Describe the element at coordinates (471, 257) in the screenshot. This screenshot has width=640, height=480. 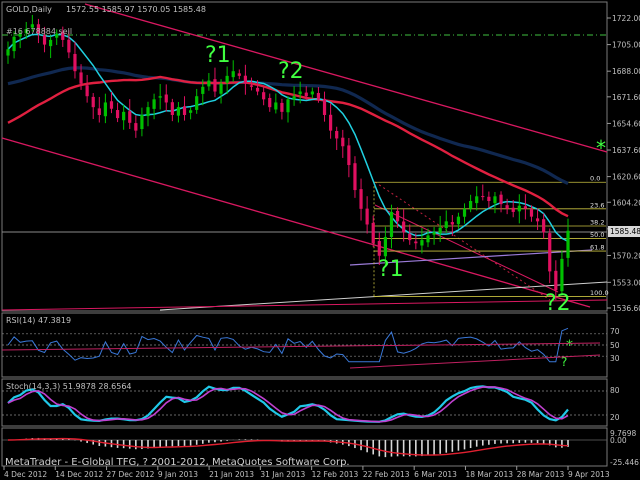
I see `rising-support-line` at that location.